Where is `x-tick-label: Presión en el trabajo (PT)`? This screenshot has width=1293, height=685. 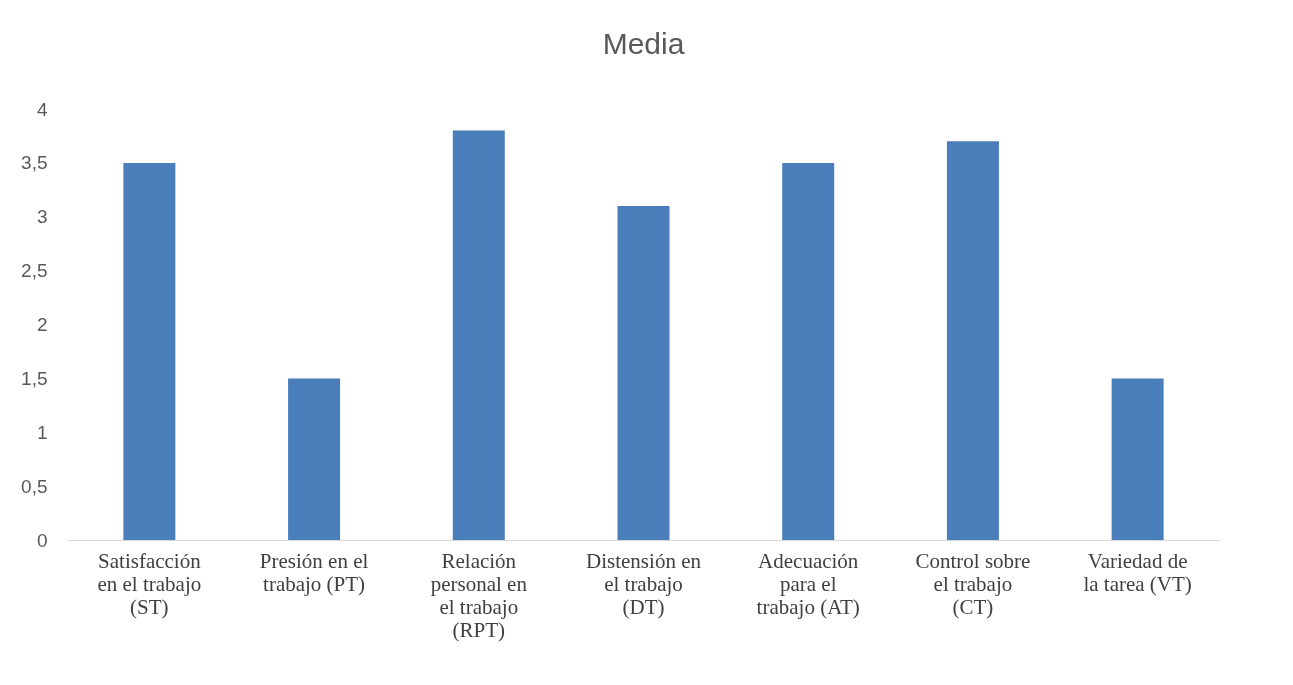 x-tick-label: Presión en el trabajo (PT) is located at coordinates (314, 572).